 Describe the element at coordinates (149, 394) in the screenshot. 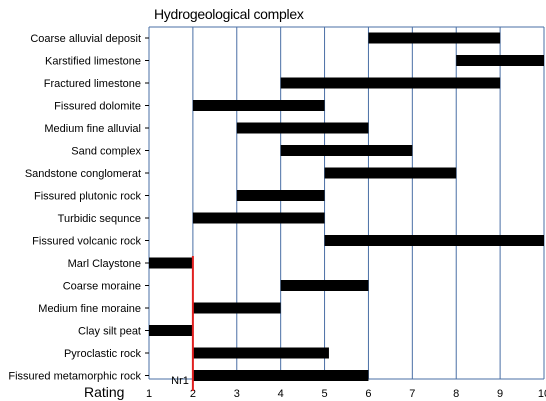

I see `x-tick-label-1: 1` at that location.